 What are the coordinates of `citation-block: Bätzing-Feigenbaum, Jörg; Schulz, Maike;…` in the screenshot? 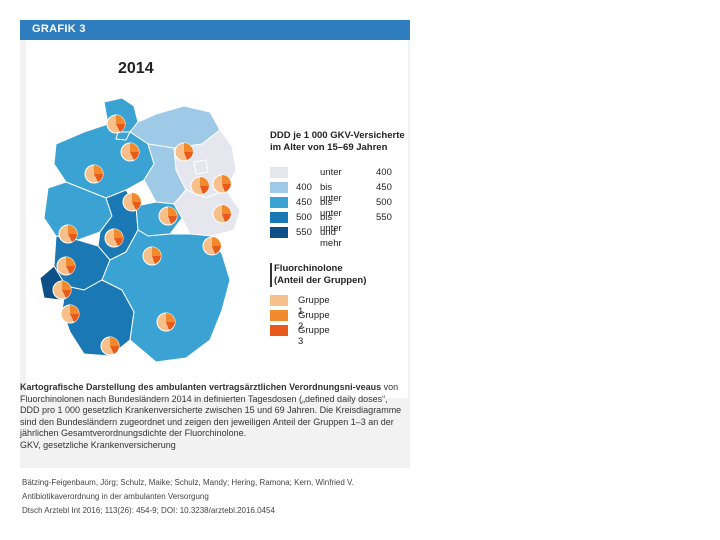 It's located at (188, 497).